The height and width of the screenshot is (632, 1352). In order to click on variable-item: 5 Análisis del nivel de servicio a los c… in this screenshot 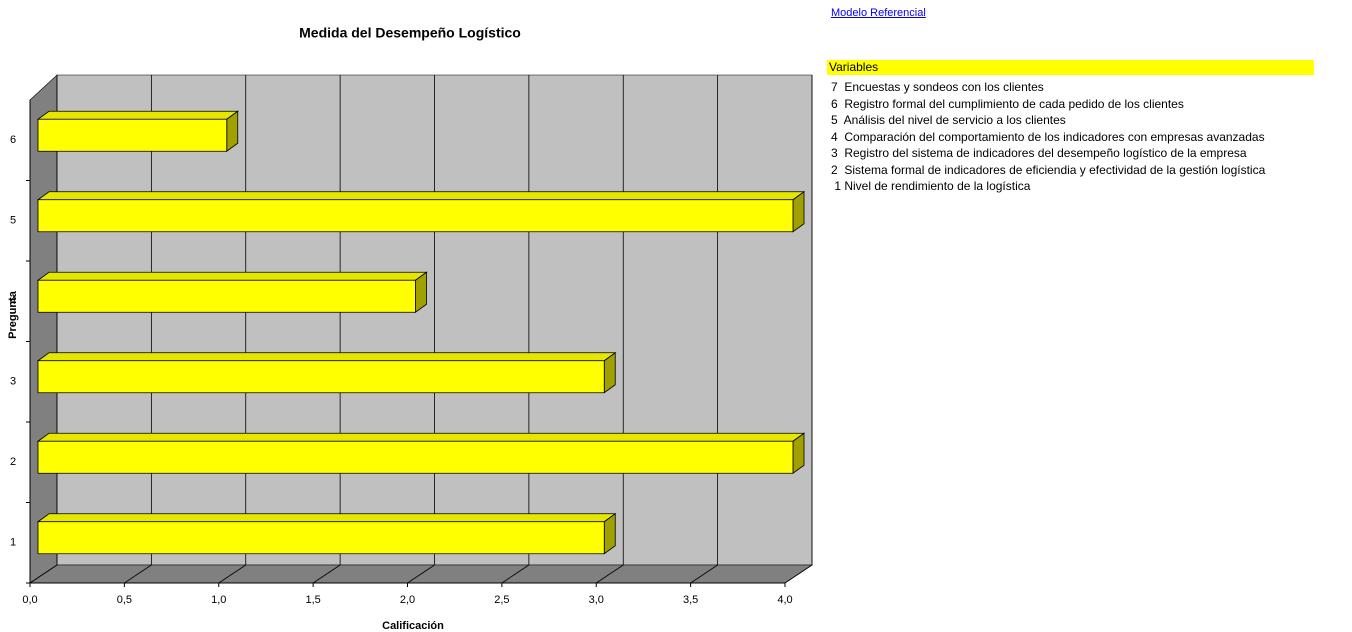, I will do `click(948, 120)`.